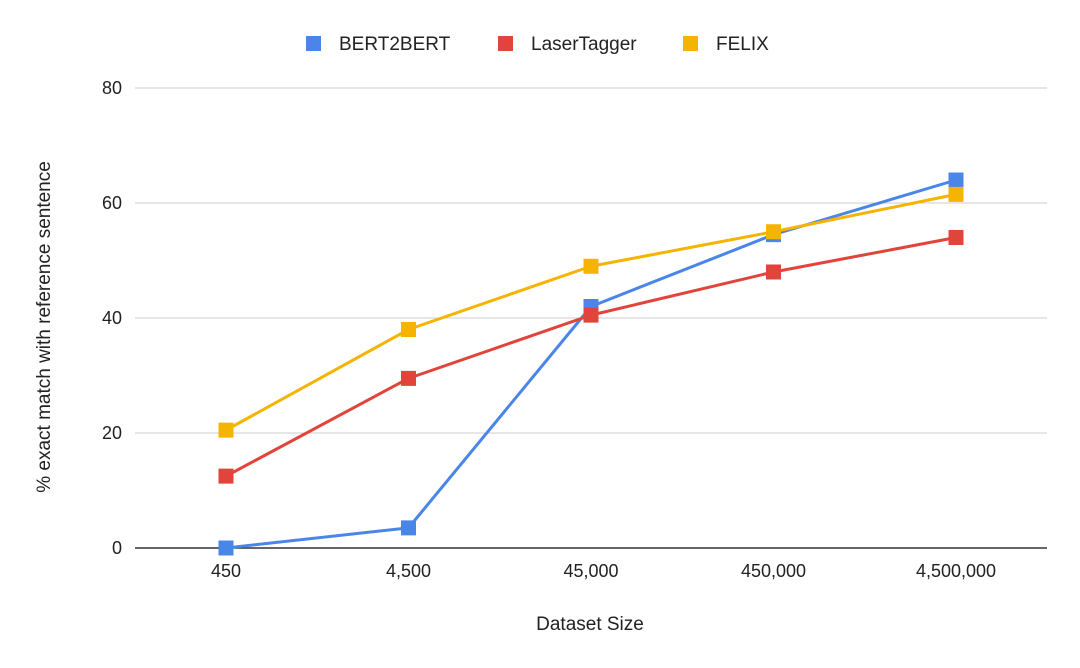 The width and height of the screenshot is (1080, 668). I want to click on y-axis-ticks: 0 20 40 60 80, so click(112, 318).